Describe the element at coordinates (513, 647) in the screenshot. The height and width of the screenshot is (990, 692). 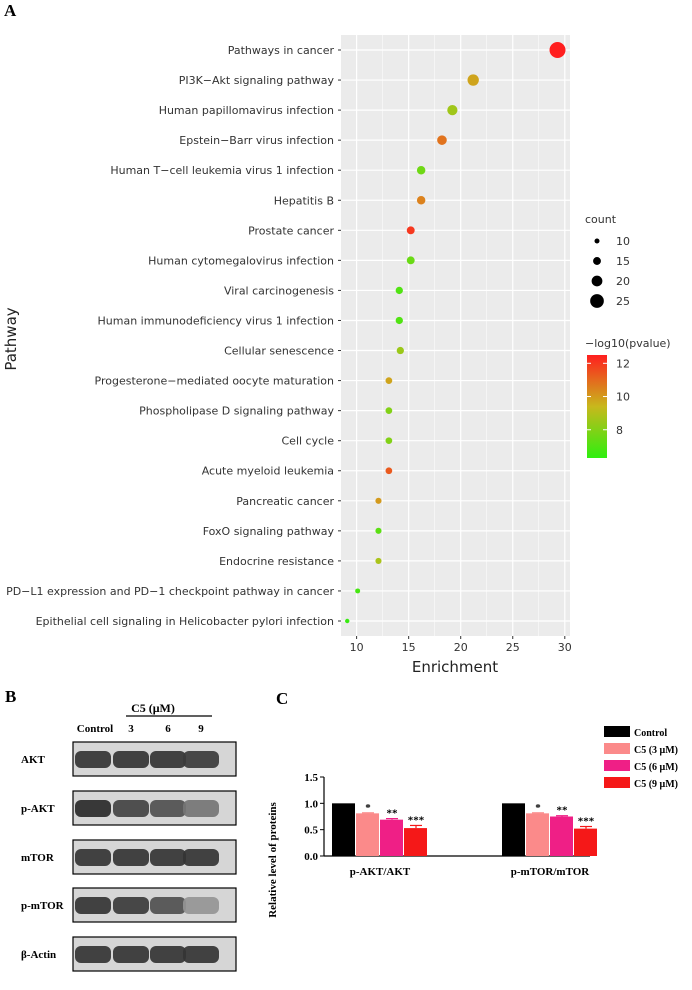
I see `x-tick-label: 25` at that location.